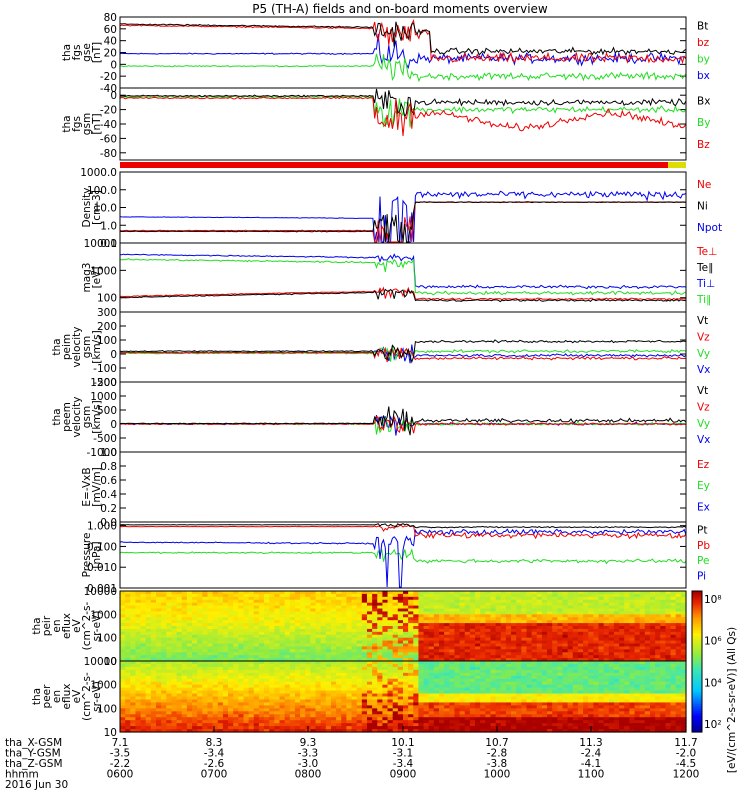 This screenshot has height=804, width=750. I want to click on spectrogram-electrons, so click(403, 697).